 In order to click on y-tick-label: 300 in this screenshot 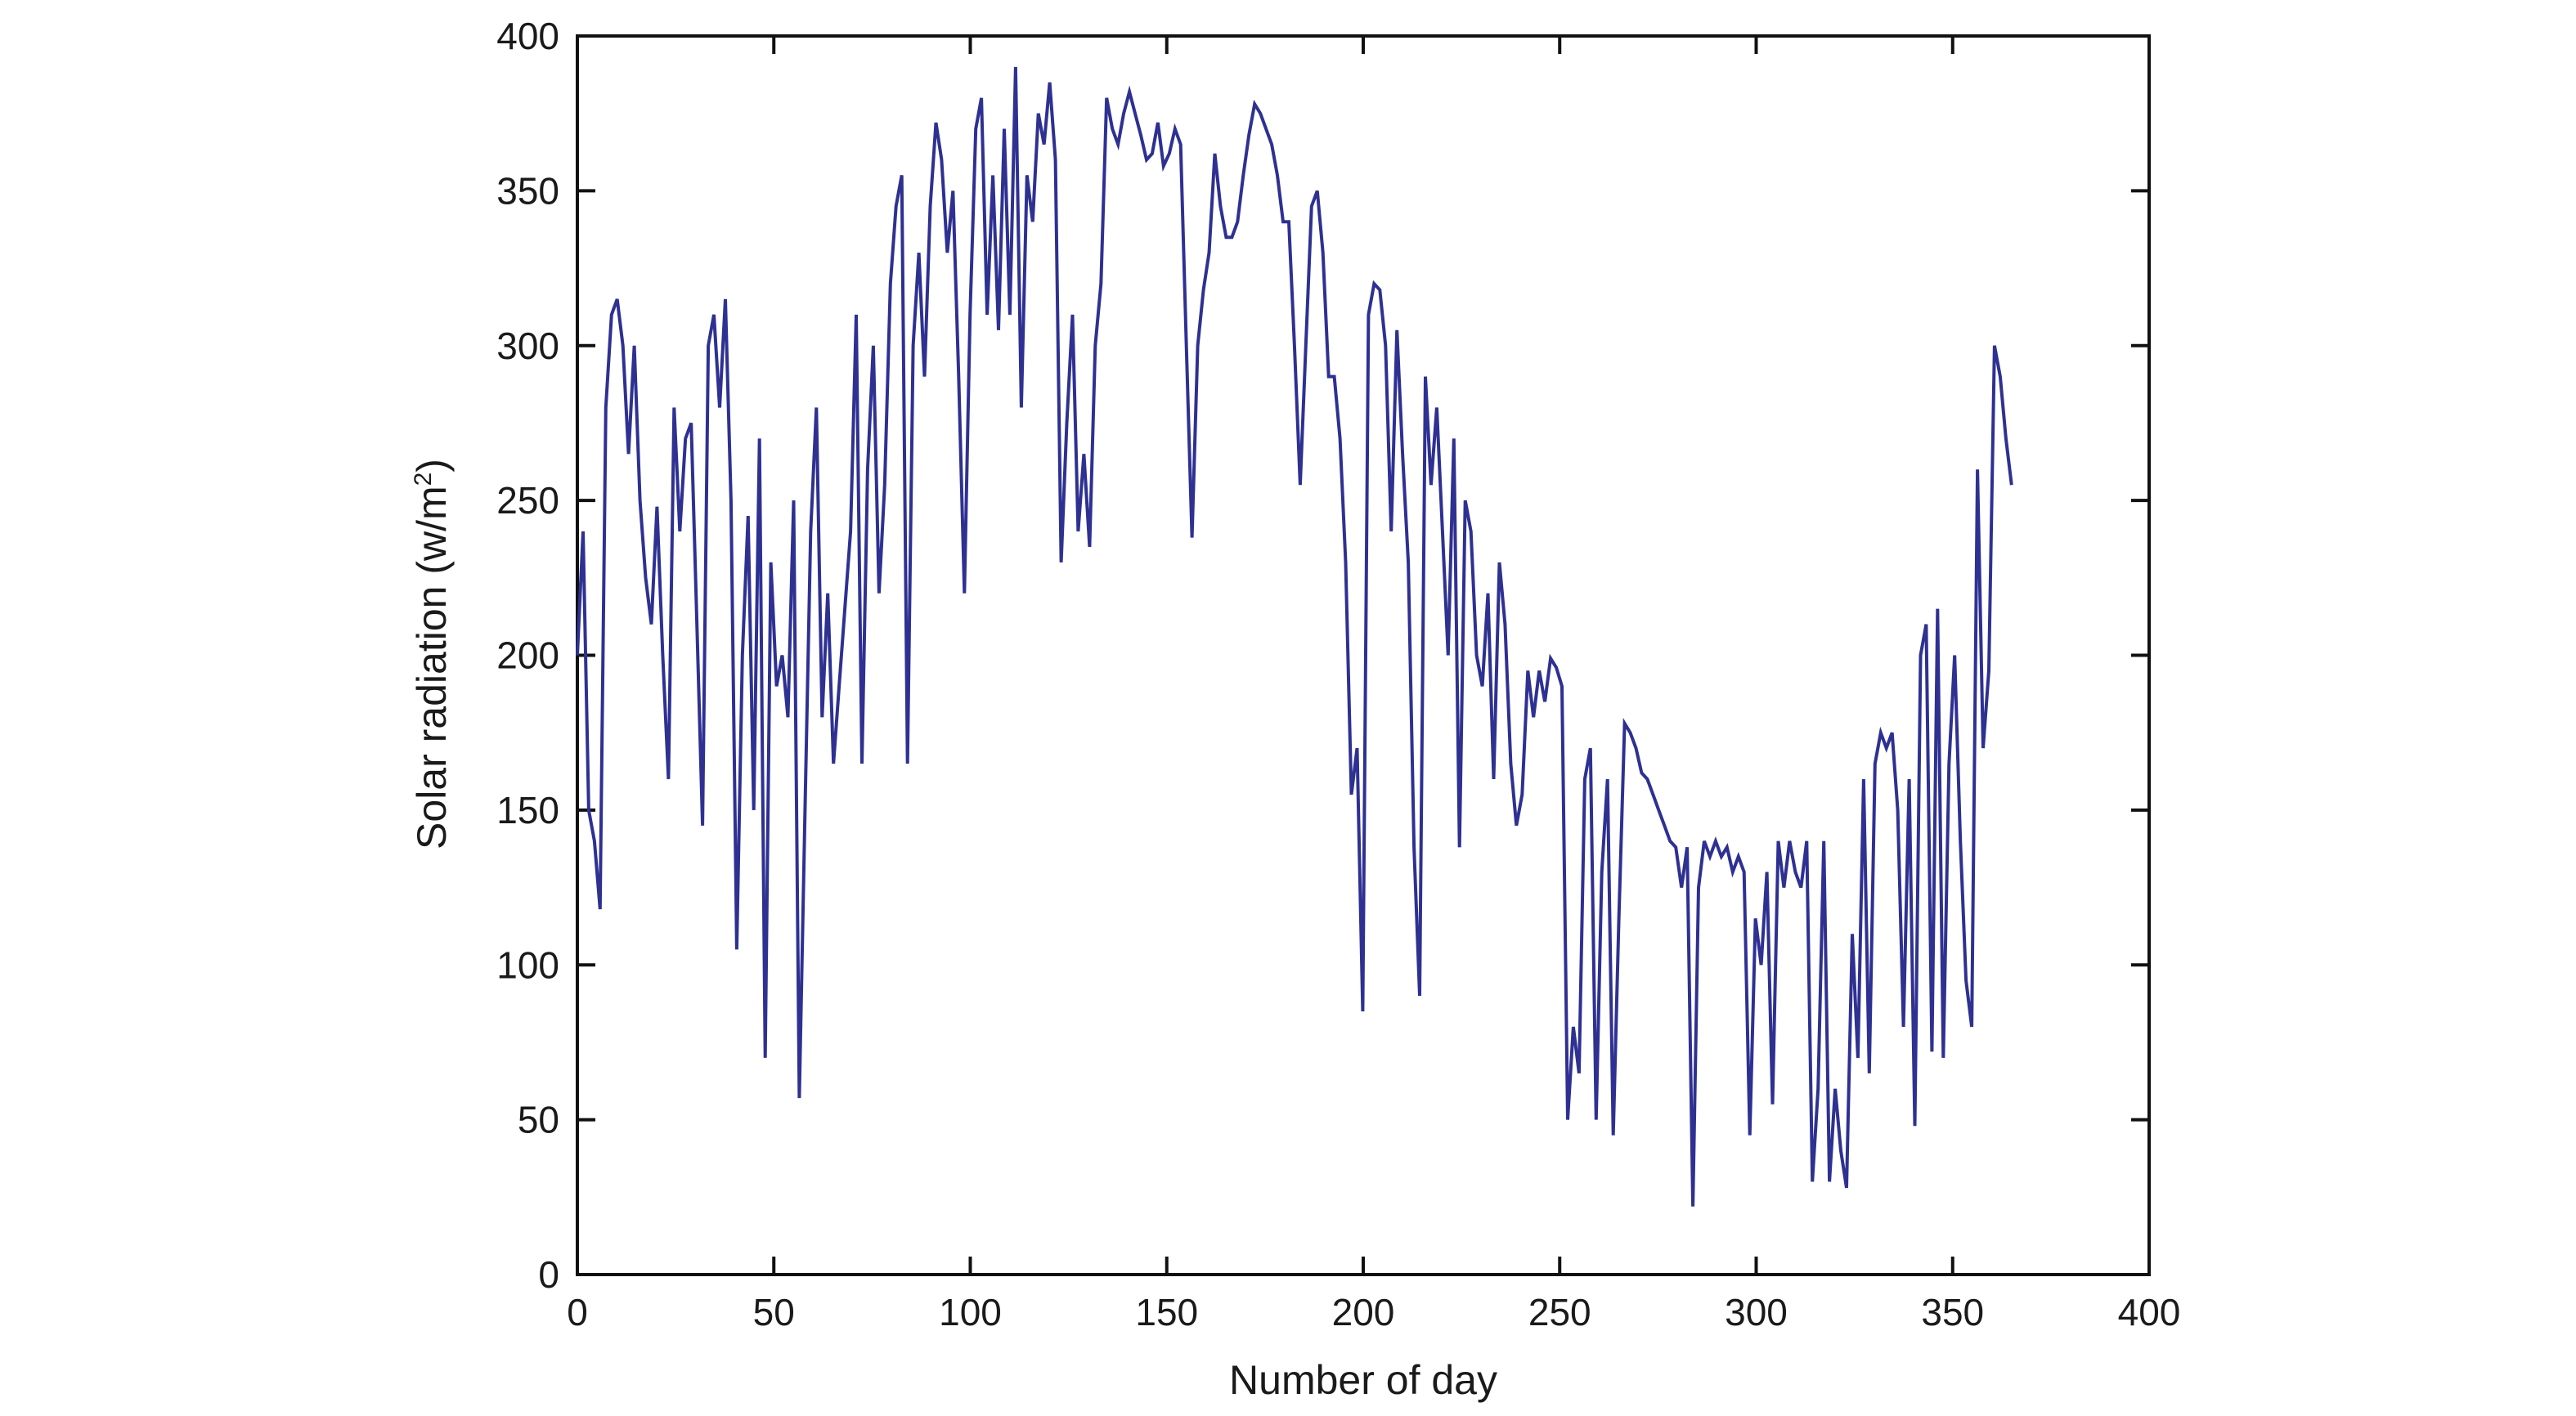, I will do `click(527, 346)`.